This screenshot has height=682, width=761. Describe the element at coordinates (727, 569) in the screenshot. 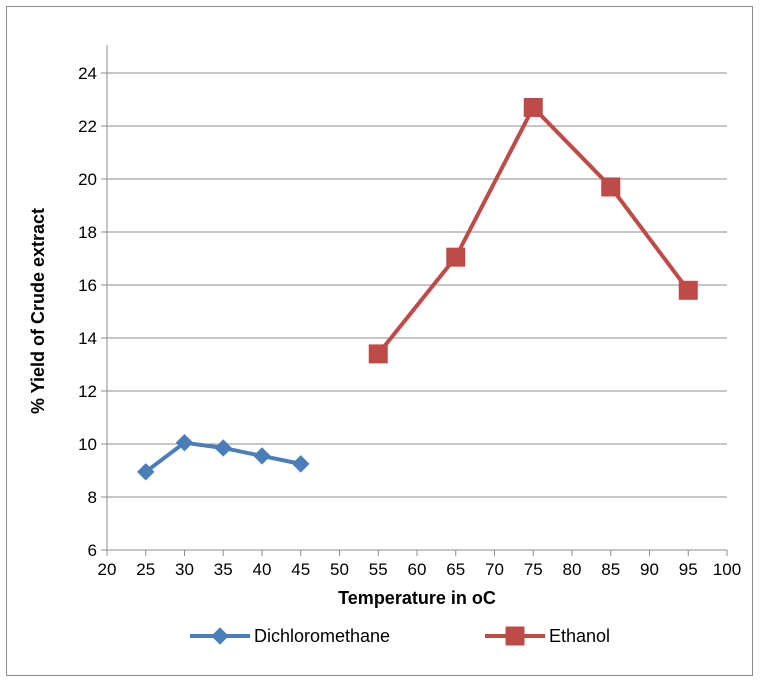

I see `x-tick-label: 100` at that location.